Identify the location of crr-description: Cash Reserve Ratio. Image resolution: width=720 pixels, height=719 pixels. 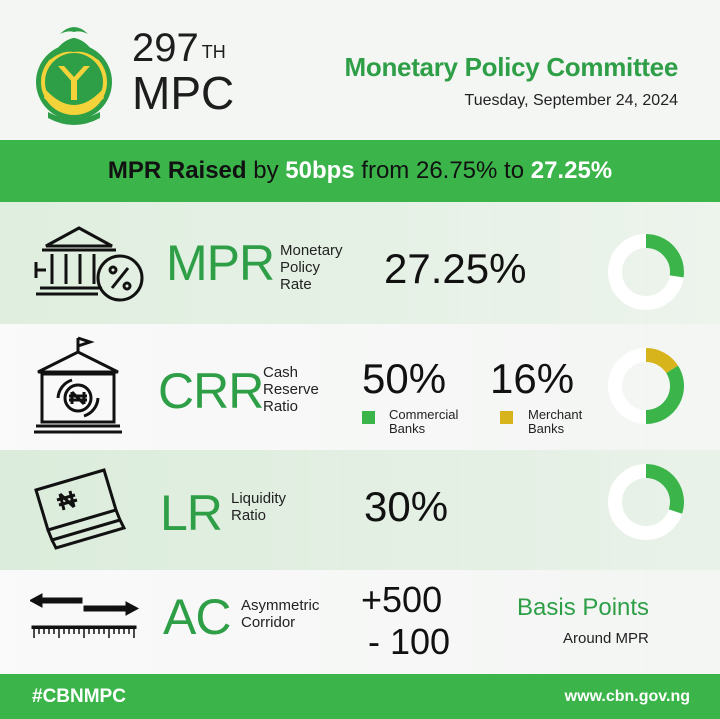
(291, 389).